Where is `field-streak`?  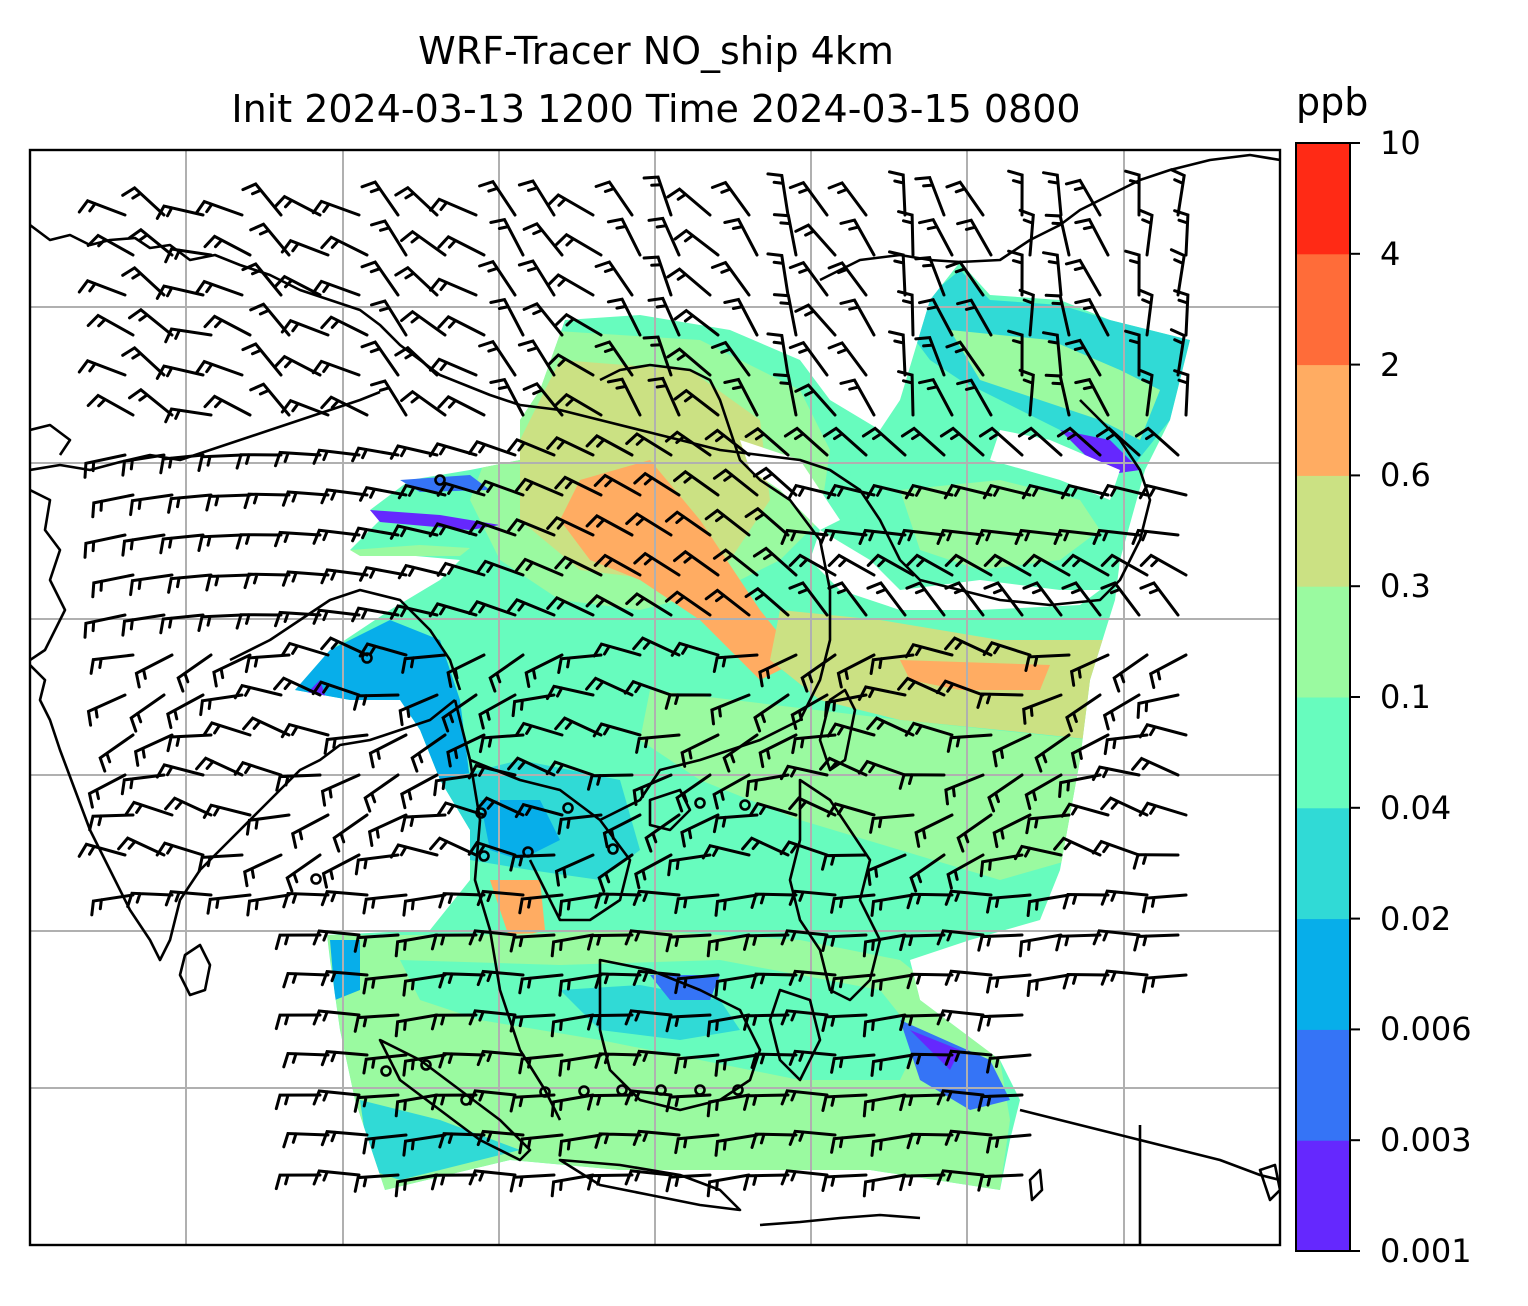
field-streak is located at coordinates (435, 520).